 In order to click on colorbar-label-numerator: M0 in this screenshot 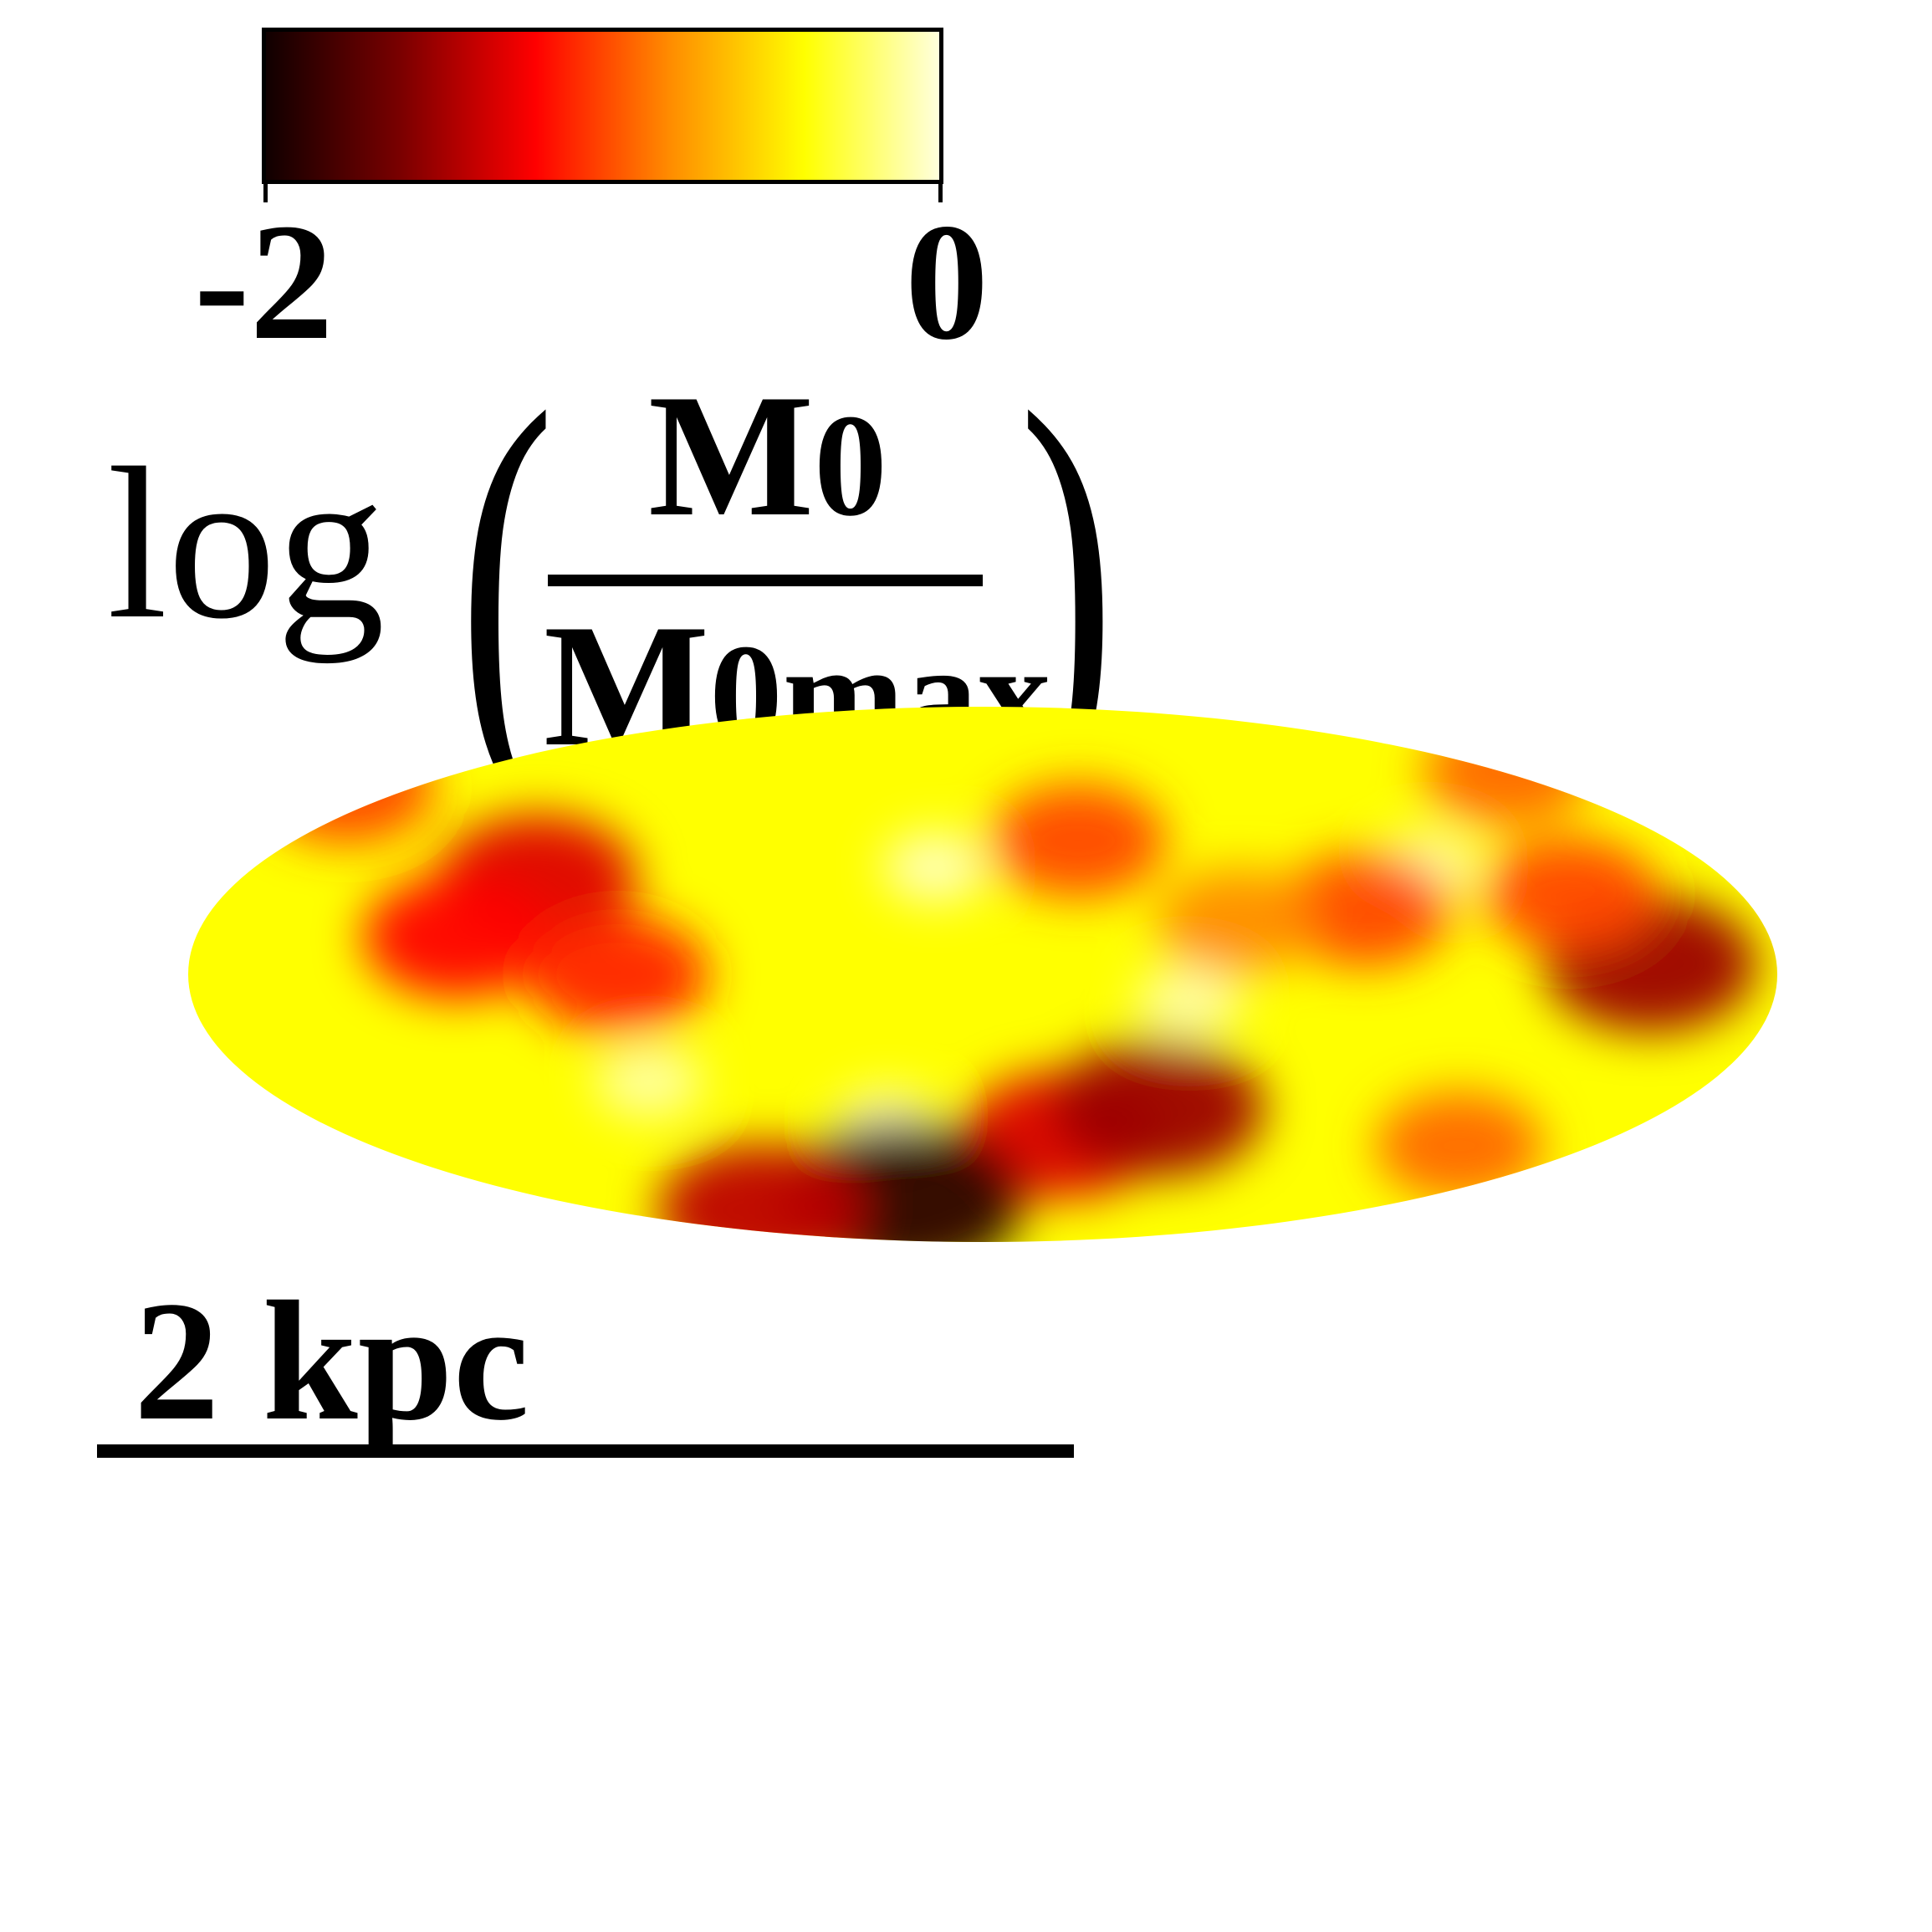, I will do `click(767, 456)`.